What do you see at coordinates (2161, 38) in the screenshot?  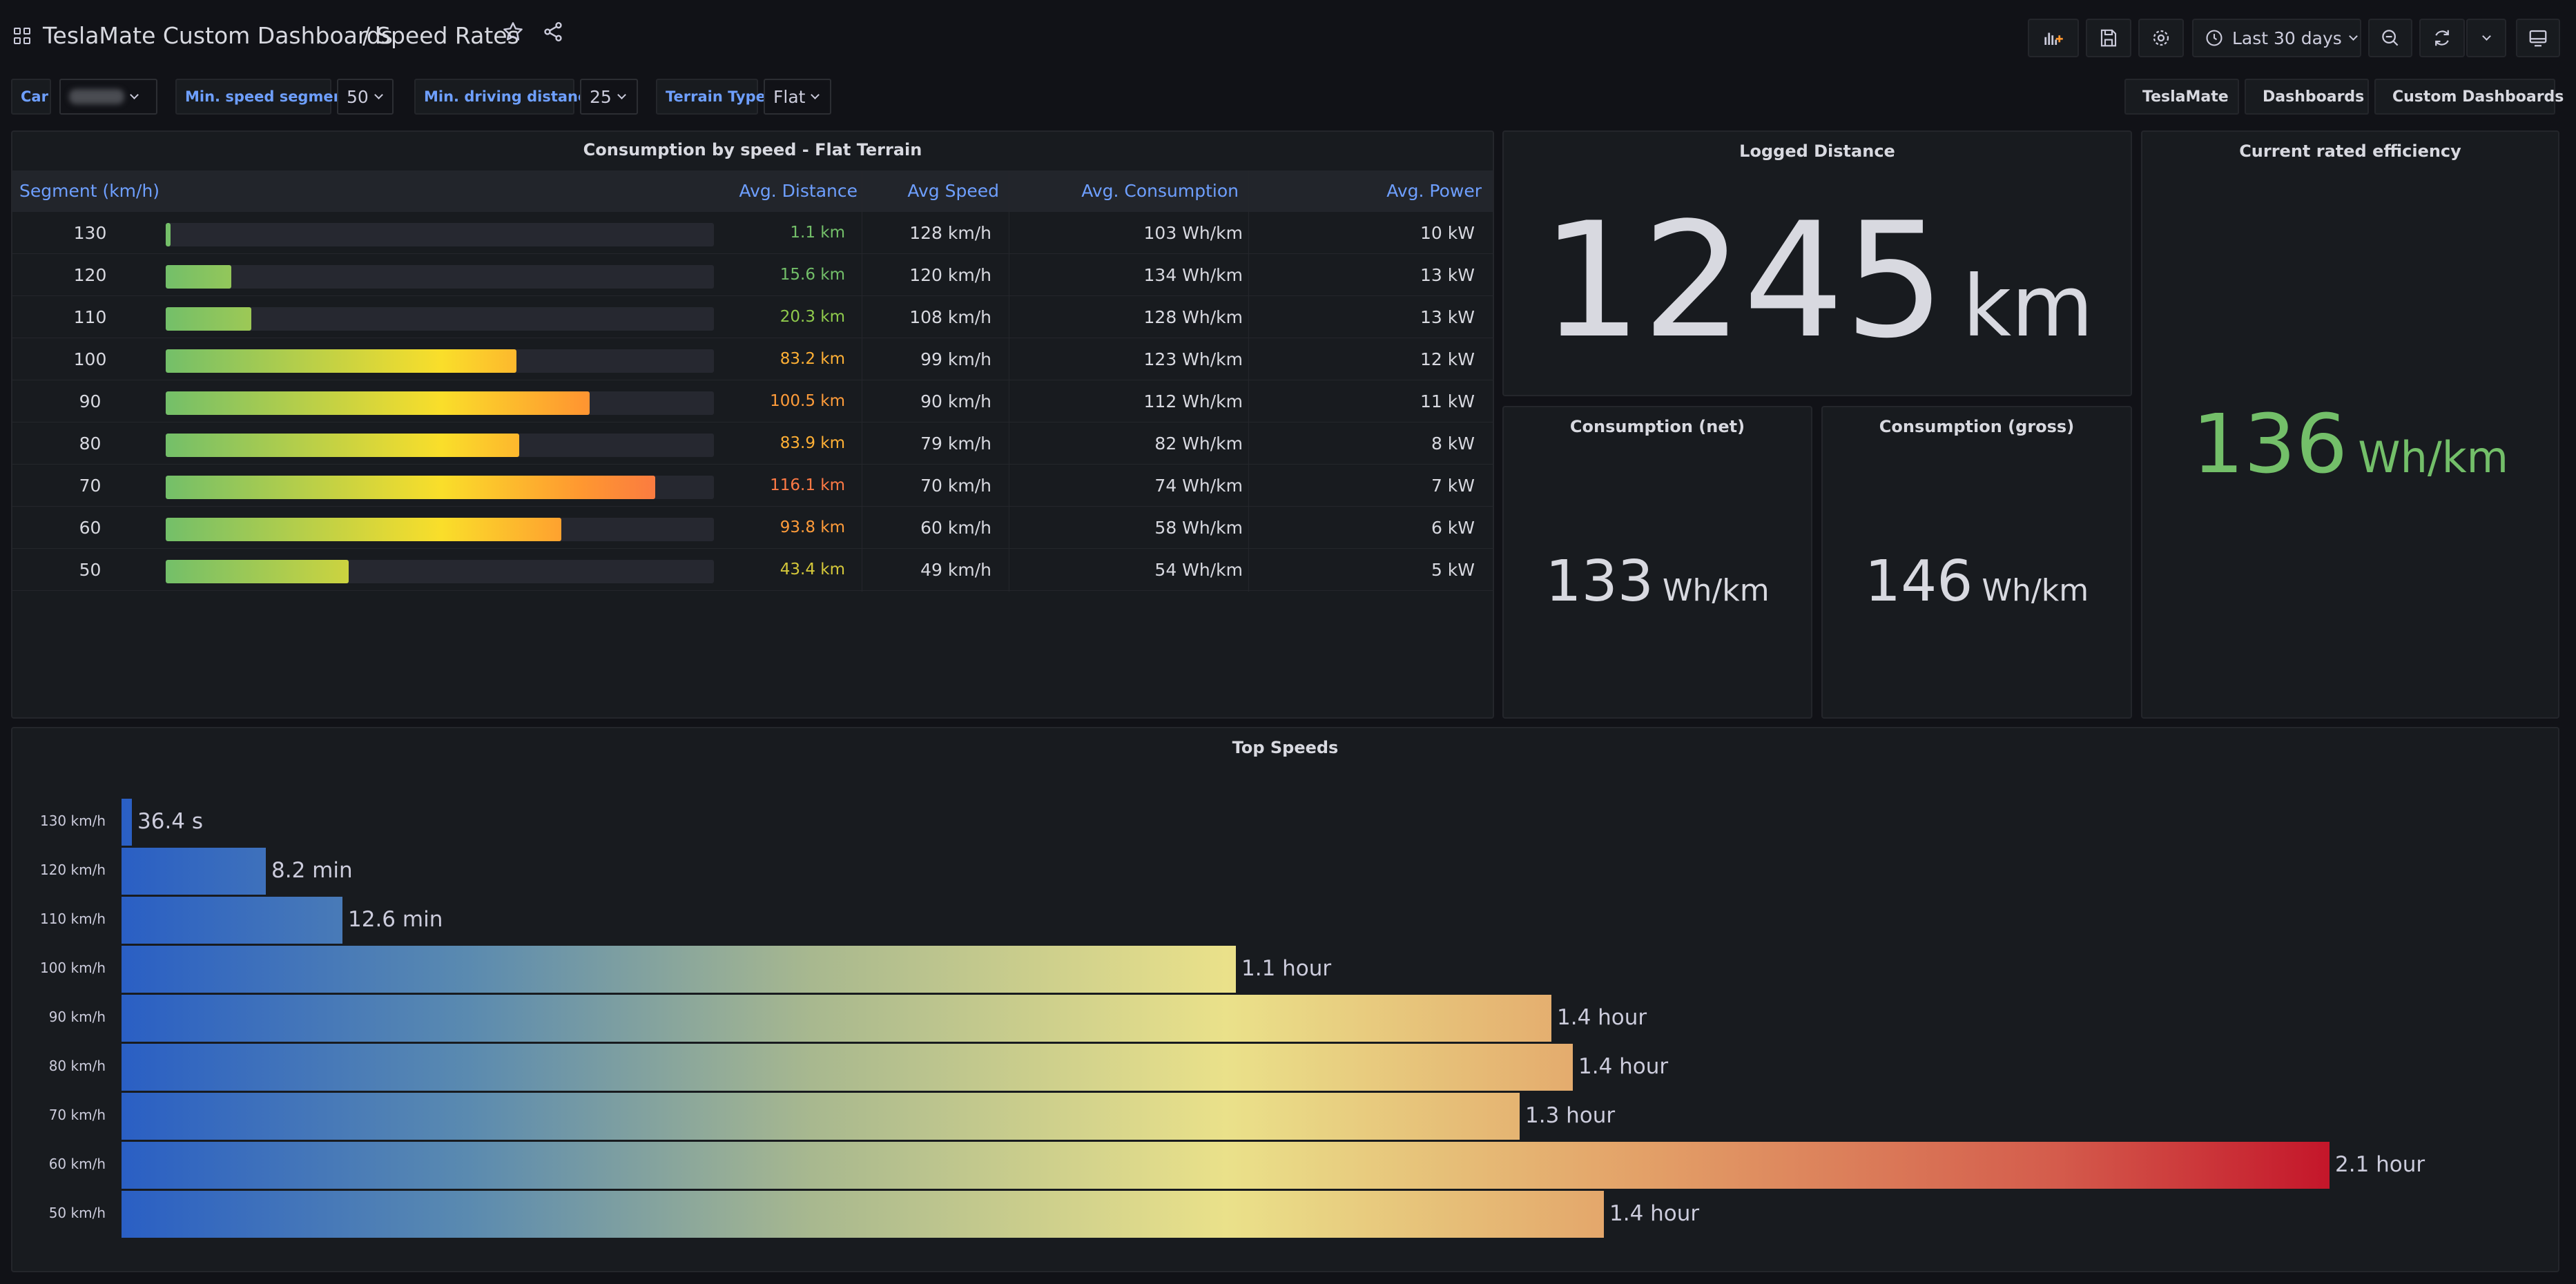 I see `dashboard-settings-button` at bounding box center [2161, 38].